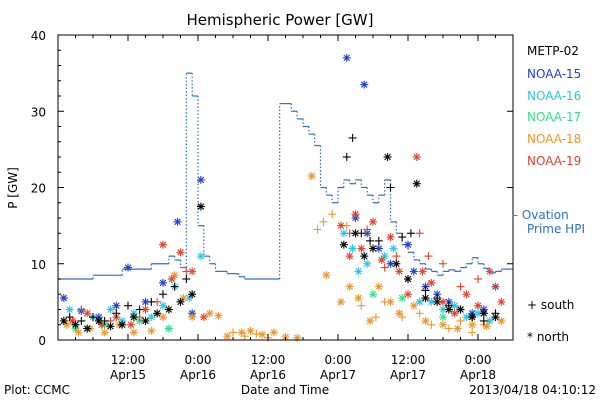  What do you see at coordinates (128, 375) in the screenshot?
I see `x-tick-date: Apr15` at bounding box center [128, 375].